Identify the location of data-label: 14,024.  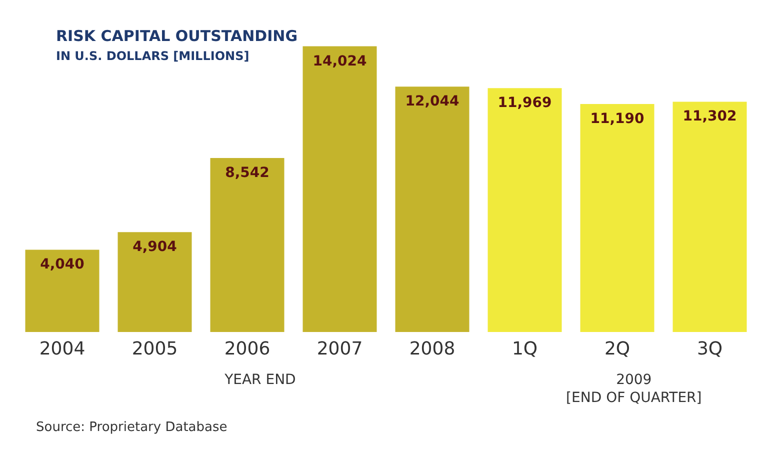
(340, 61).